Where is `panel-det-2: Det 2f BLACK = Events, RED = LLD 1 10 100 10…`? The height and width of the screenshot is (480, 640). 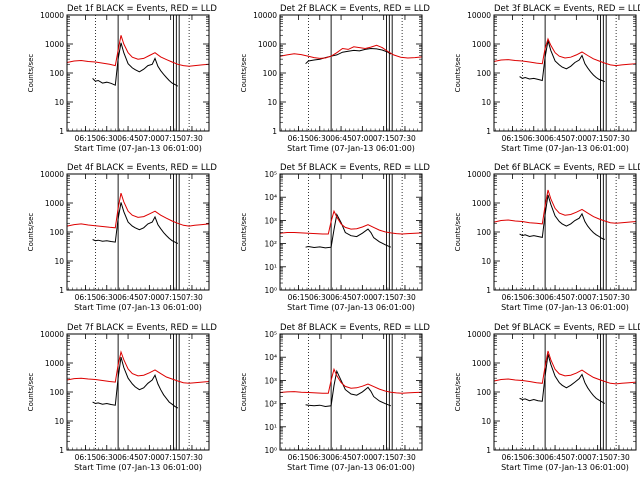
panel-det-2: Det 2f BLACK = Events, RED = LLD 1 10 100 10… is located at coordinates (335, 78).